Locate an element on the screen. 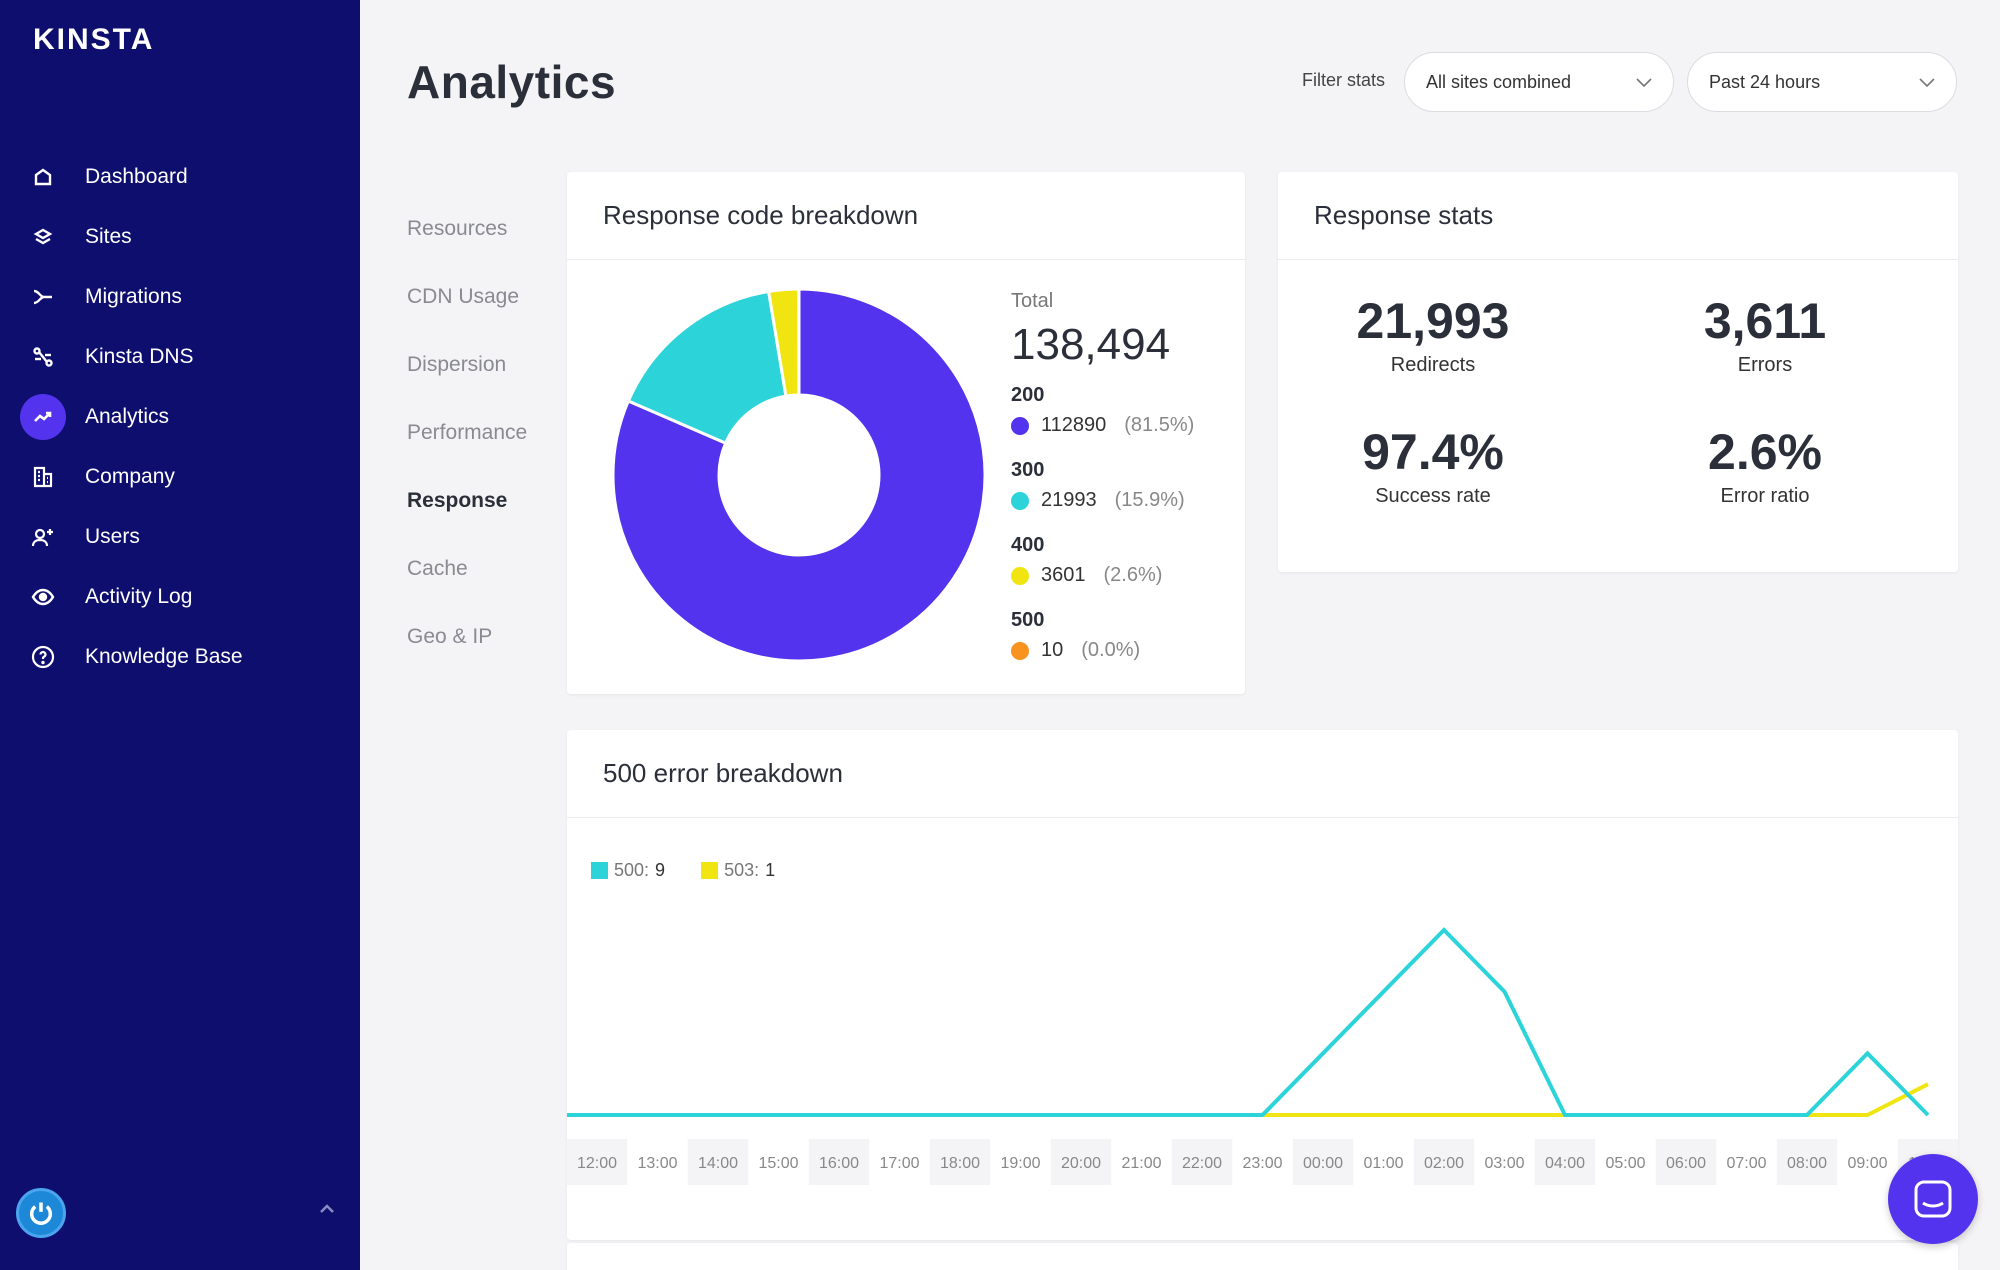  x-tick-label: 14:00 is located at coordinates (718, 1163).